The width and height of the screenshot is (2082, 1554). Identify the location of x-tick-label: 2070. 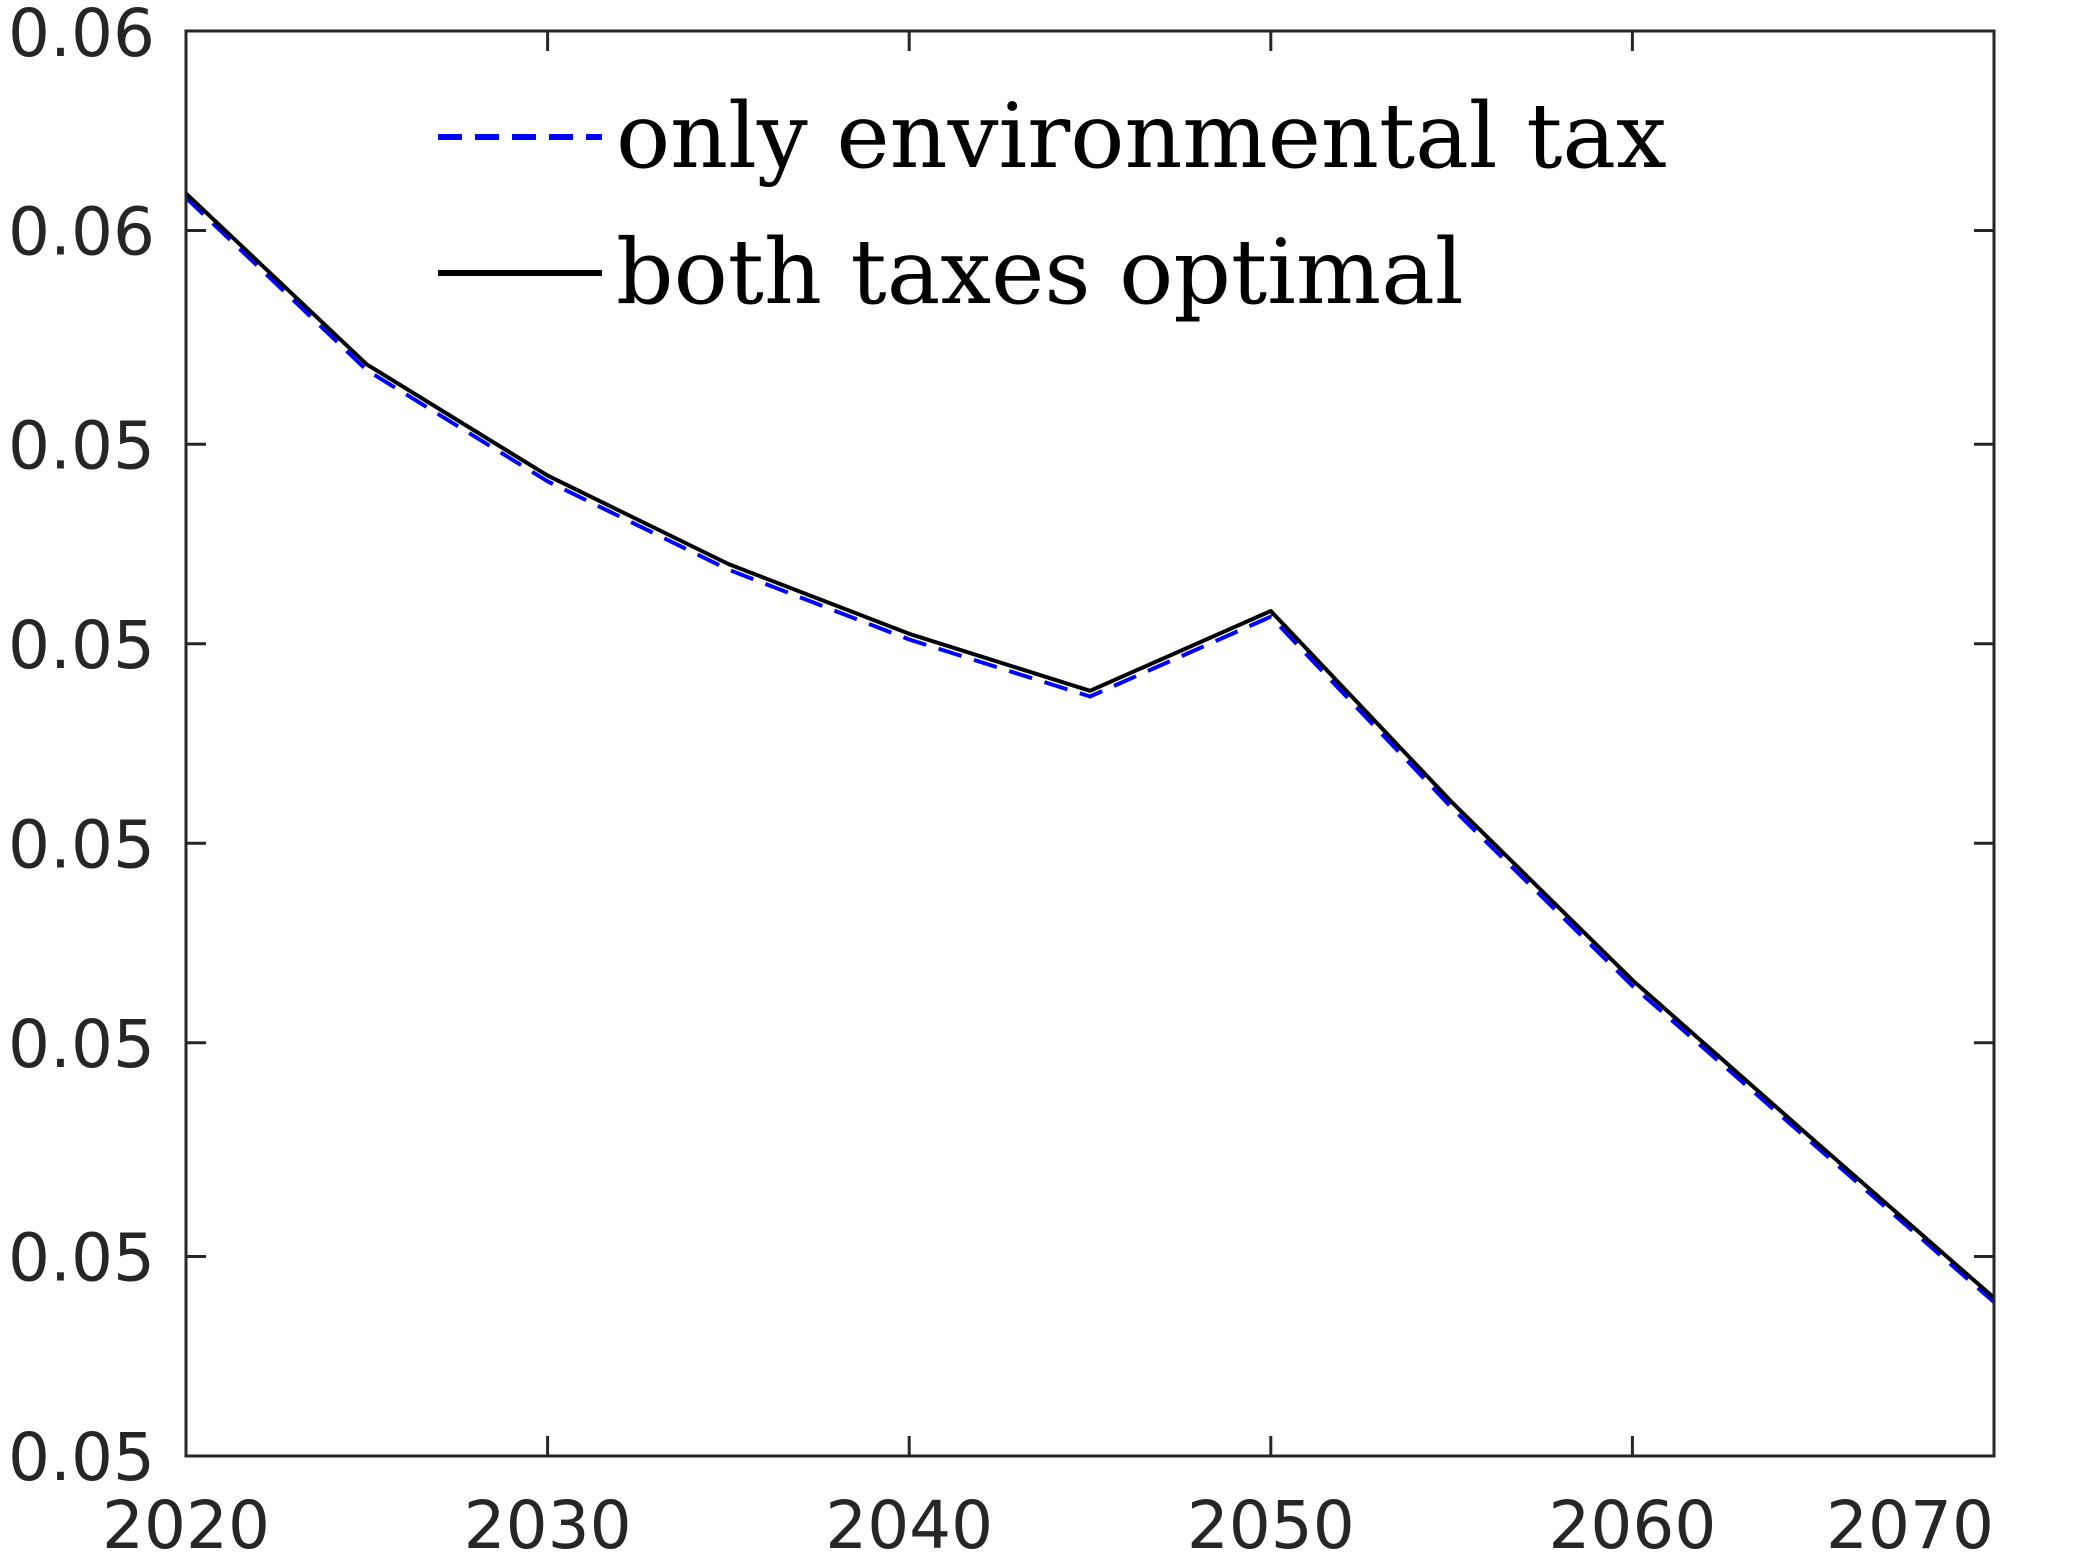
(1910, 1520).